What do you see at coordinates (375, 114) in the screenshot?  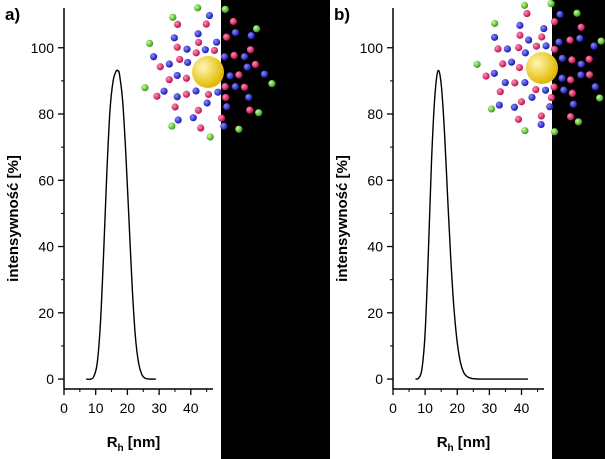 I see `y-tick-label: 80` at bounding box center [375, 114].